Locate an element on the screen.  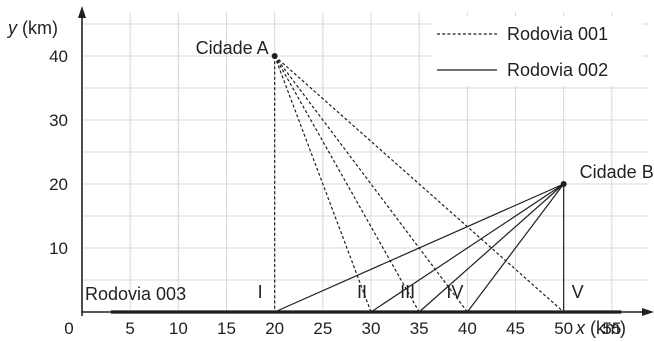
x-tick-label: 0 is located at coordinates (68, 328).